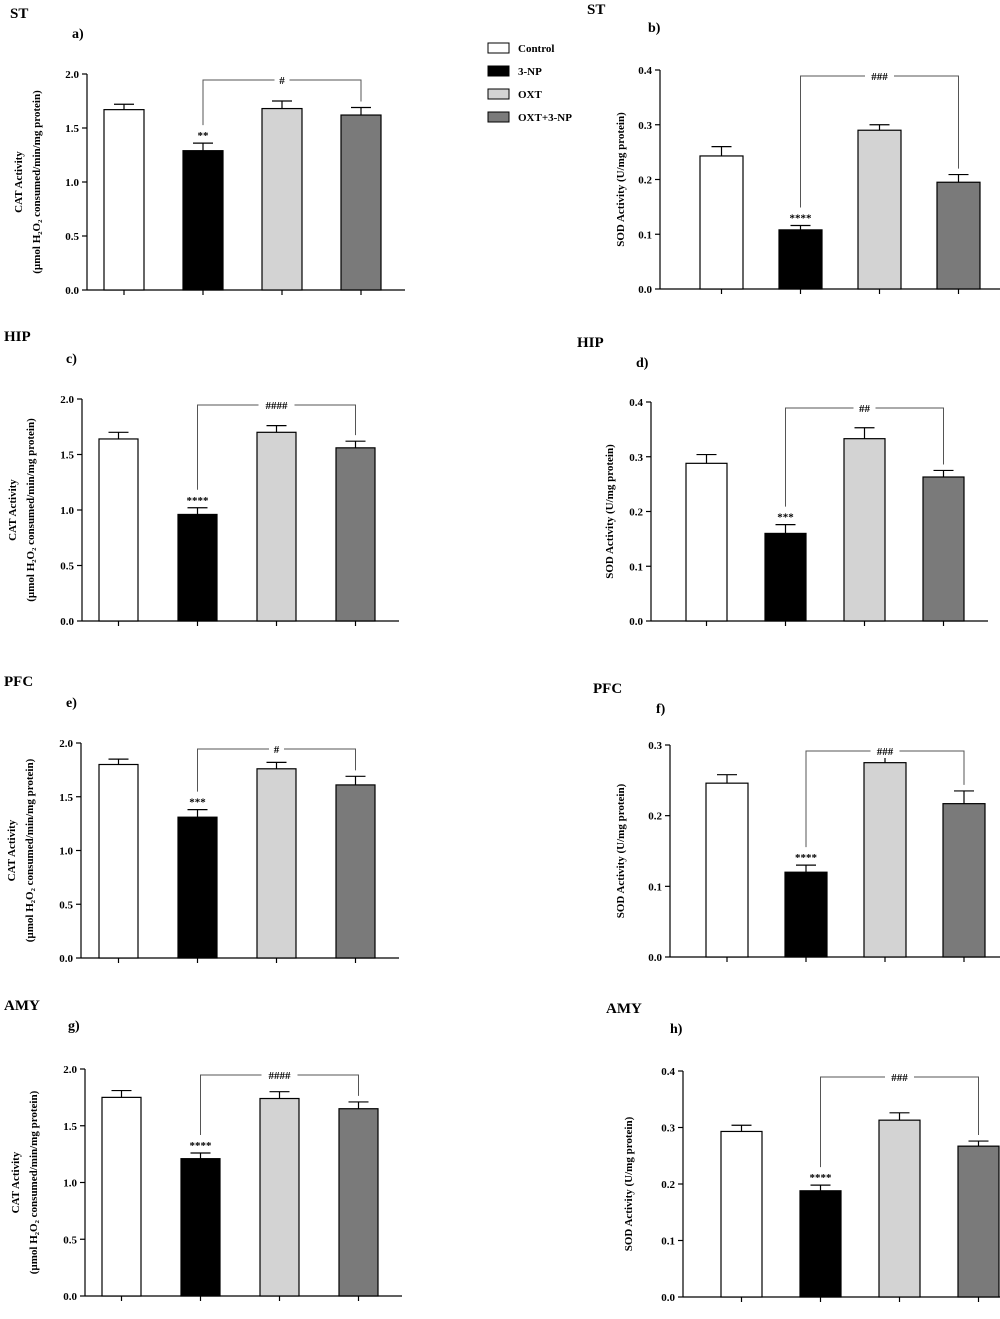 This screenshot has width=1000, height=1319. What do you see at coordinates (676, 1029) in the screenshot?
I see `panel-letter: h)` at bounding box center [676, 1029].